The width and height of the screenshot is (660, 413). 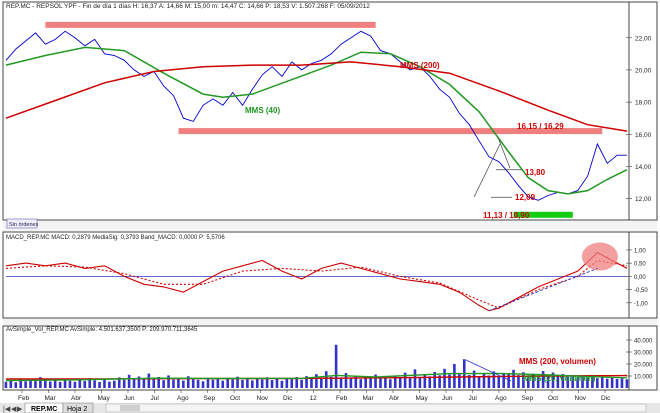 I want to click on x-tick-label: May, so click(x=104, y=398).